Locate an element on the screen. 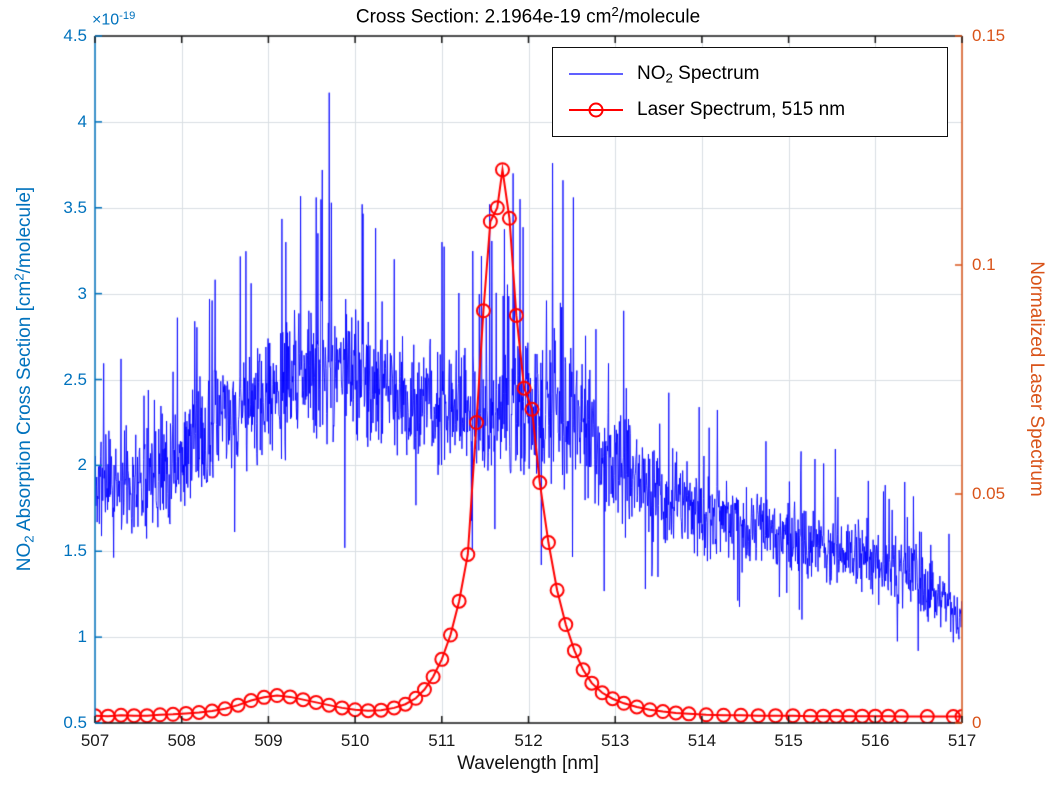 This screenshot has width=1058, height=795. legend-label-laser: Laser Spectrum, 515 nm is located at coordinates (741, 110).